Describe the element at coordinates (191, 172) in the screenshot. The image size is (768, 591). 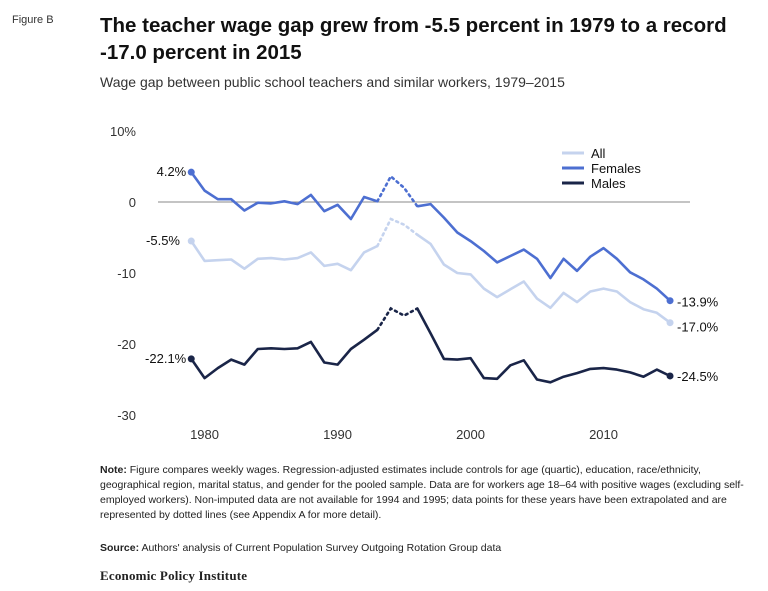
I see `start-point-females` at that location.